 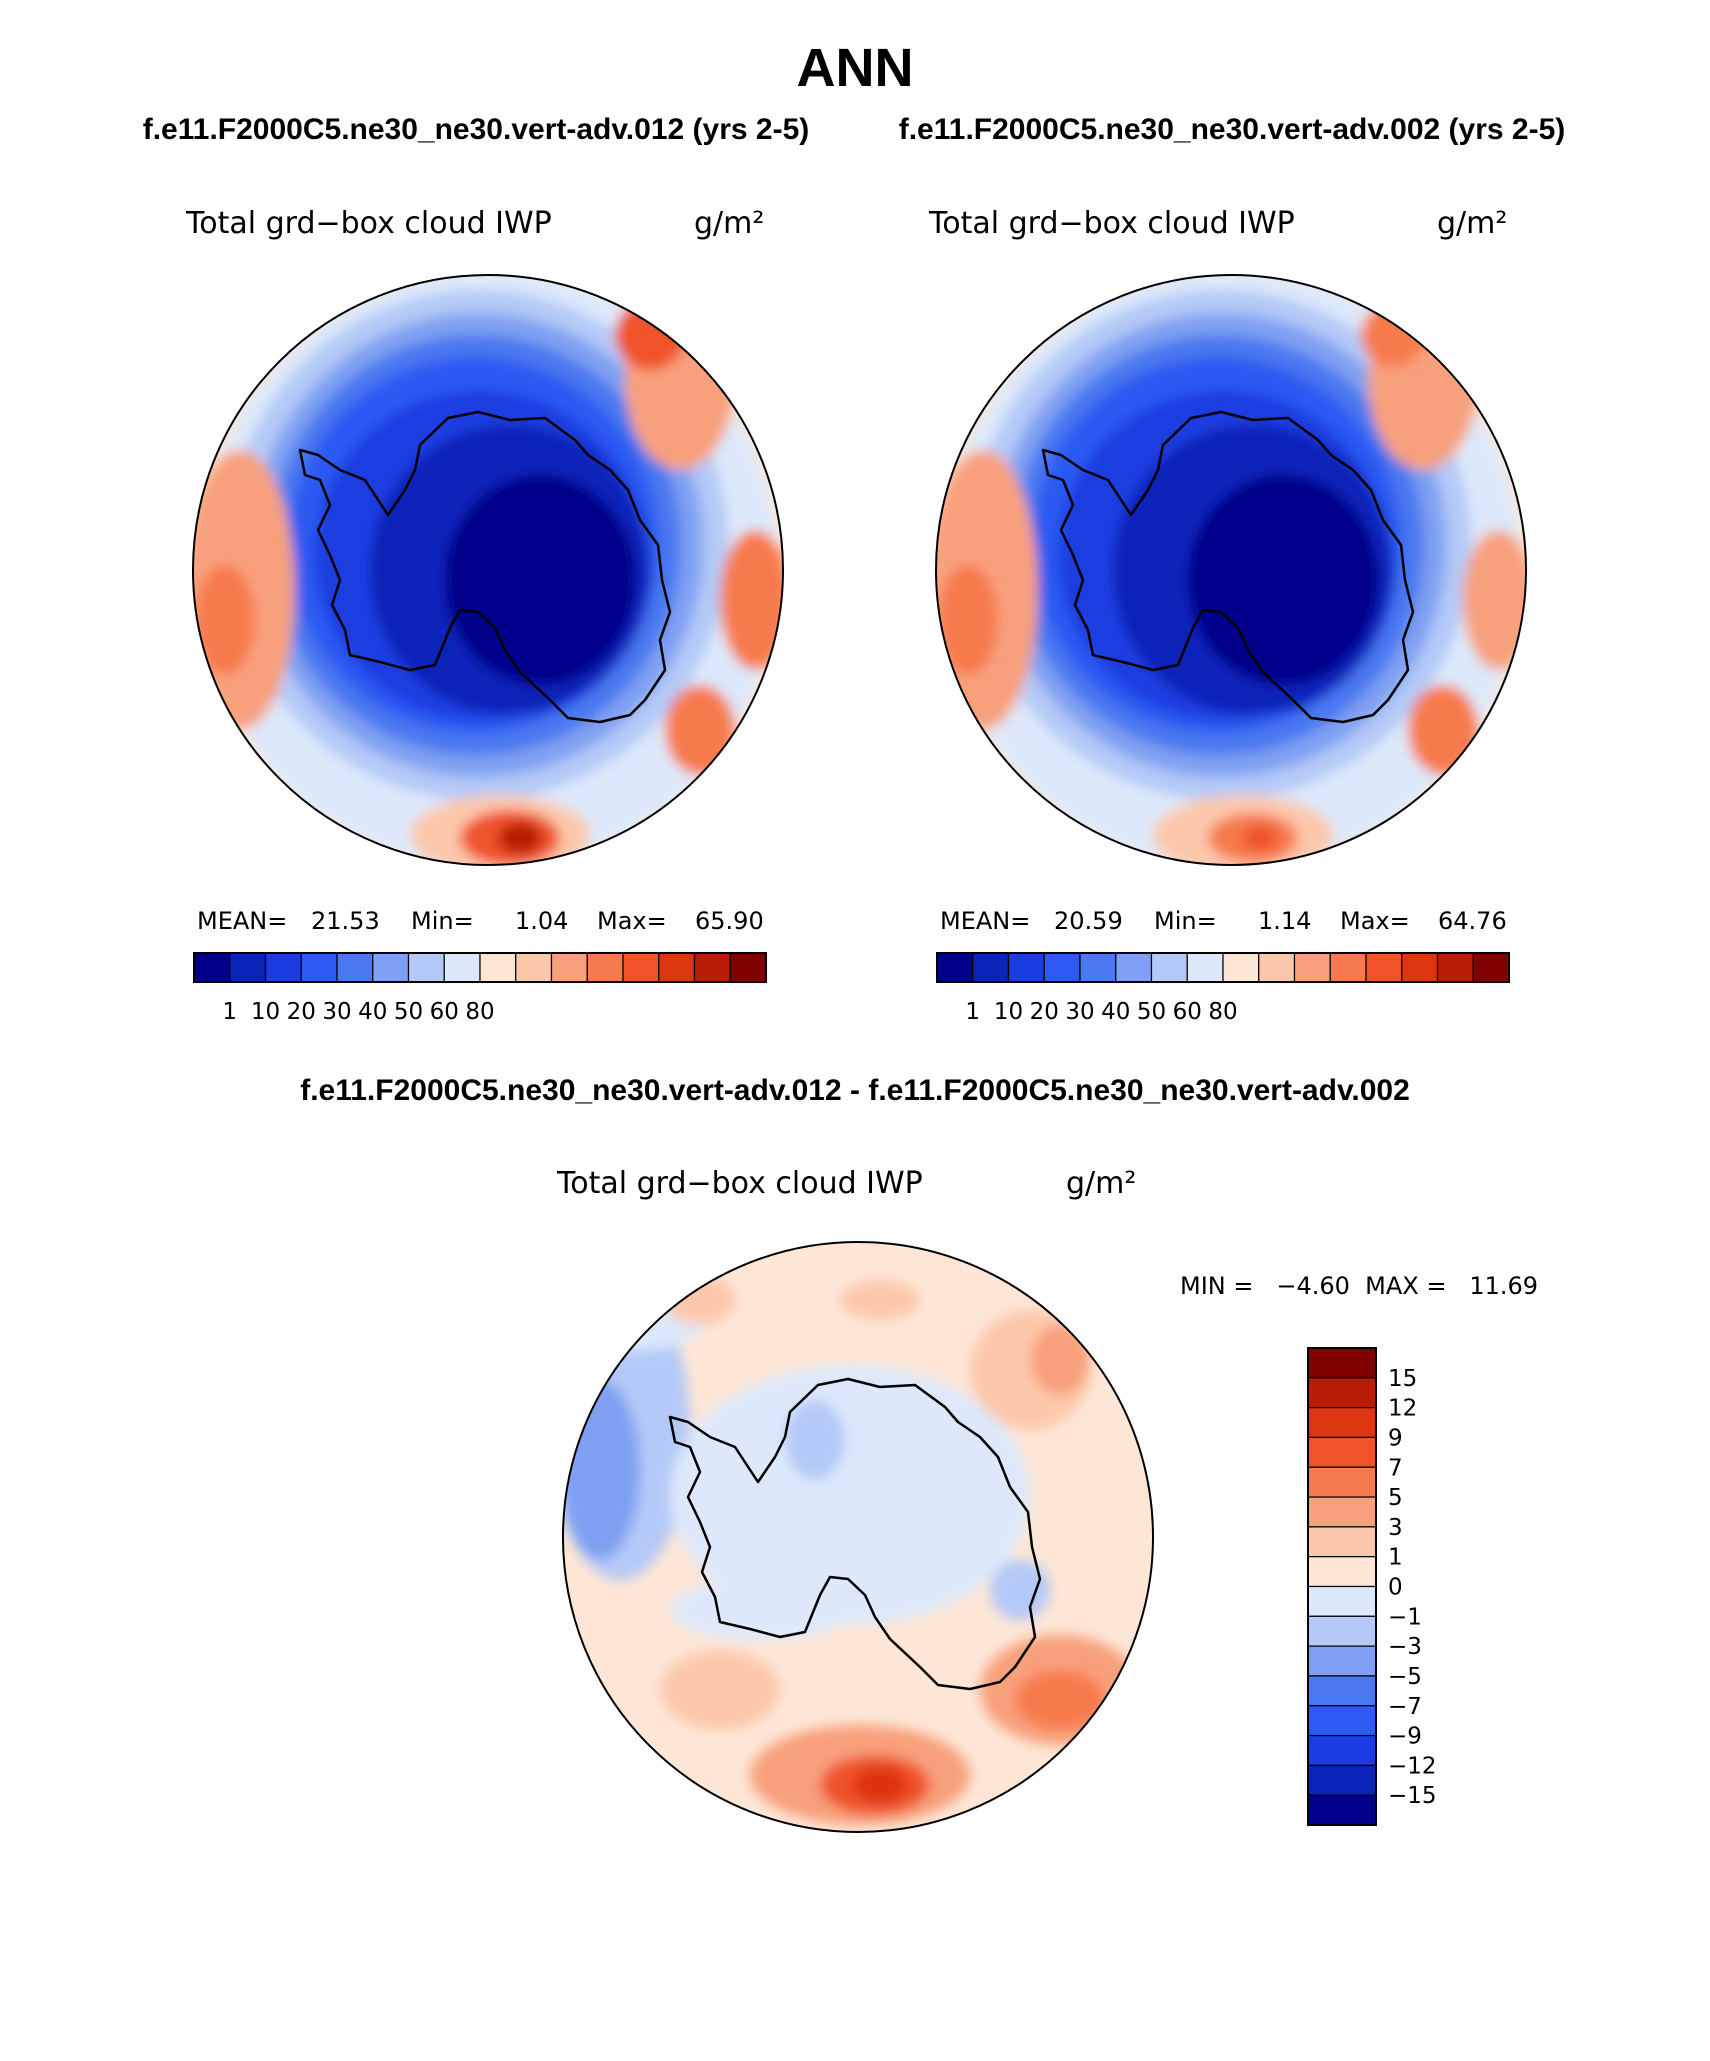 What do you see at coordinates (1412, 1766) in the screenshot?
I see `panel-c-colorbar-tick-label: −12` at bounding box center [1412, 1766].